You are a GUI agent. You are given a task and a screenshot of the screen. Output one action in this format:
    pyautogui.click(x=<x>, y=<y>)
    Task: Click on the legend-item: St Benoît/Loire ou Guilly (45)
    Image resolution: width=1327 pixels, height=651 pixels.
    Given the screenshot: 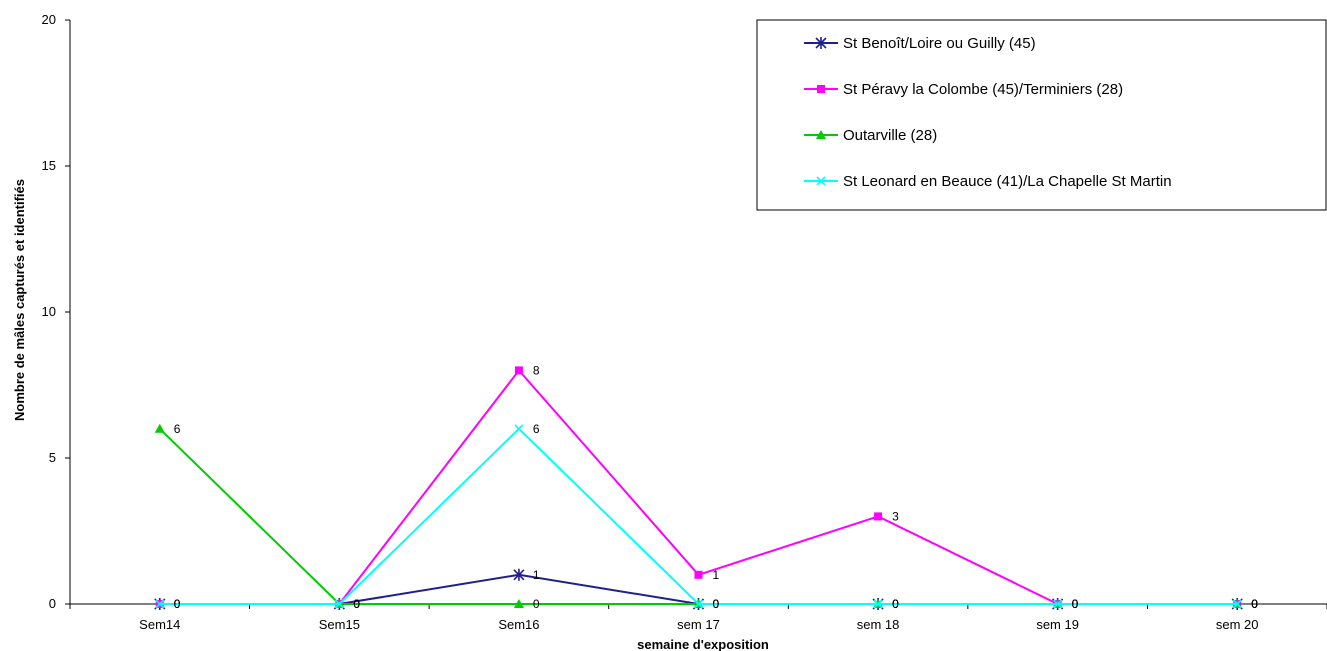 What is the action you would take?
    pyautogui.click(x=920, y=43)
    